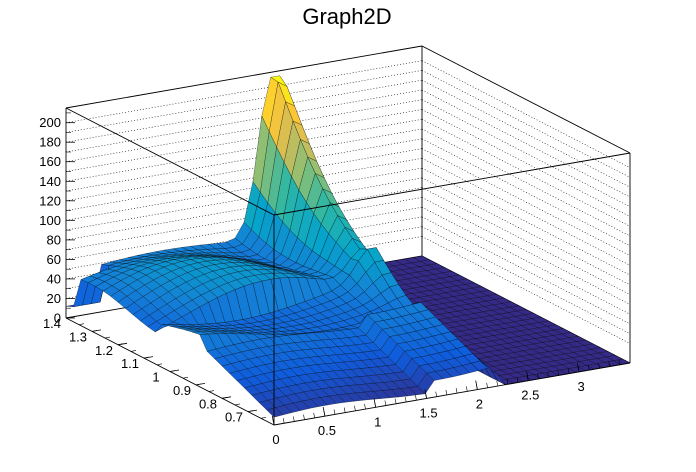 The width and height of the screenshot is (696, 472). What do you see at coordinates (78, 336) in the screenshot?
I see `y-tick-label: 1.3` at bounding box center [78, 336].